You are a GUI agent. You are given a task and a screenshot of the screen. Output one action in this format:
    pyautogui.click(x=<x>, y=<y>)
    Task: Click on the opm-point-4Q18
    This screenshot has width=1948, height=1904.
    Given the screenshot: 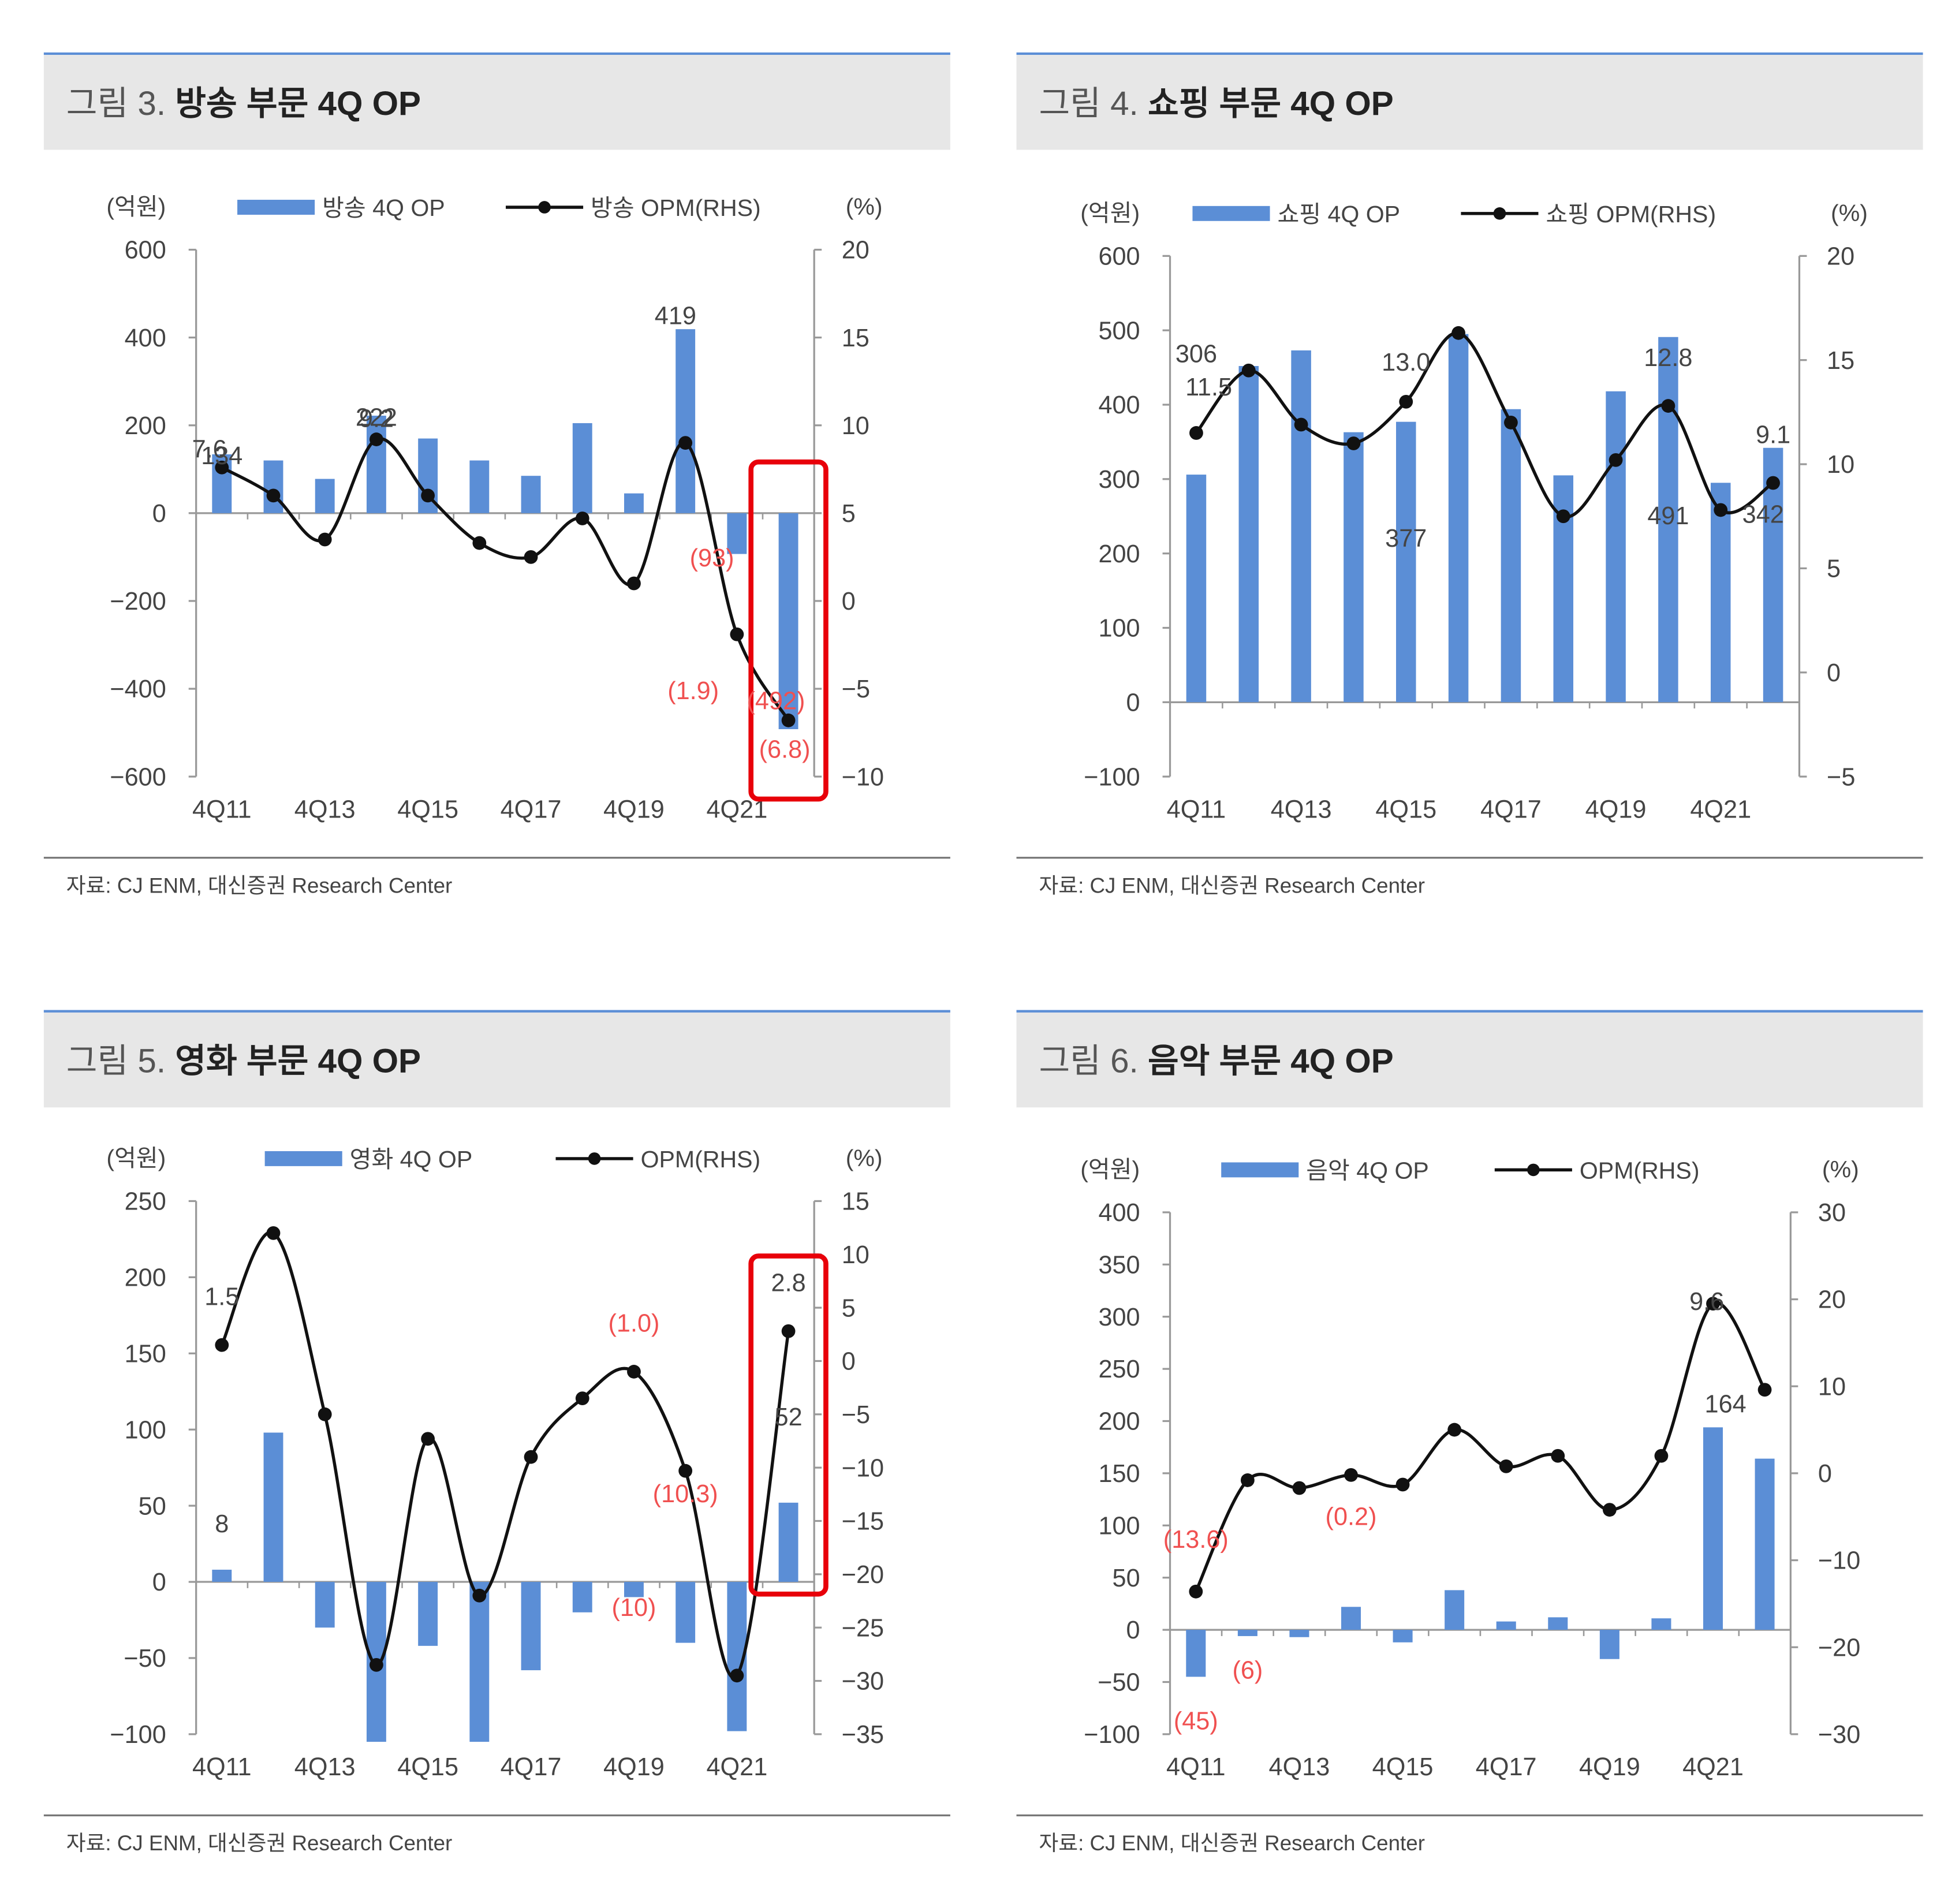 What is the action you would take?
    pyautogui.click(x=582, y=1398)
    